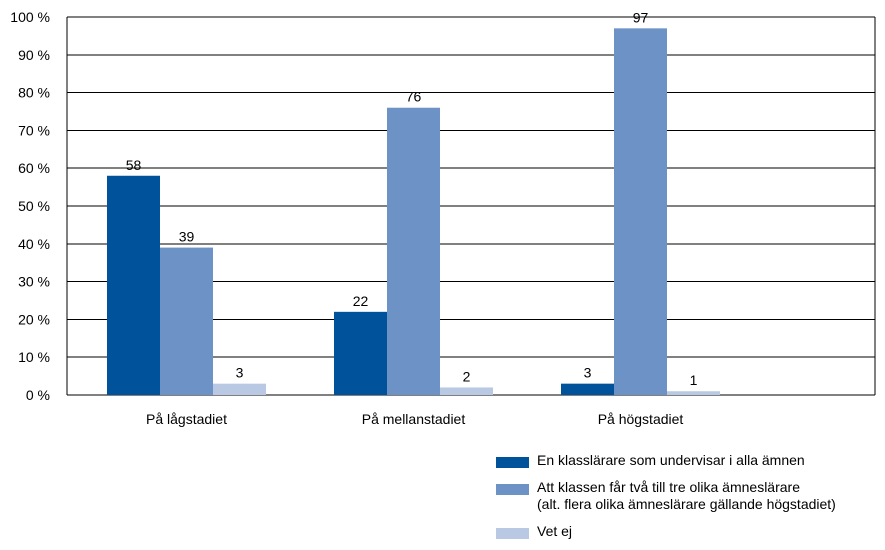 This screenshot has height=550, width=885. Describe the element at coordinates (414, 97) in the screenshot. I see `data-label: 76` at that location.